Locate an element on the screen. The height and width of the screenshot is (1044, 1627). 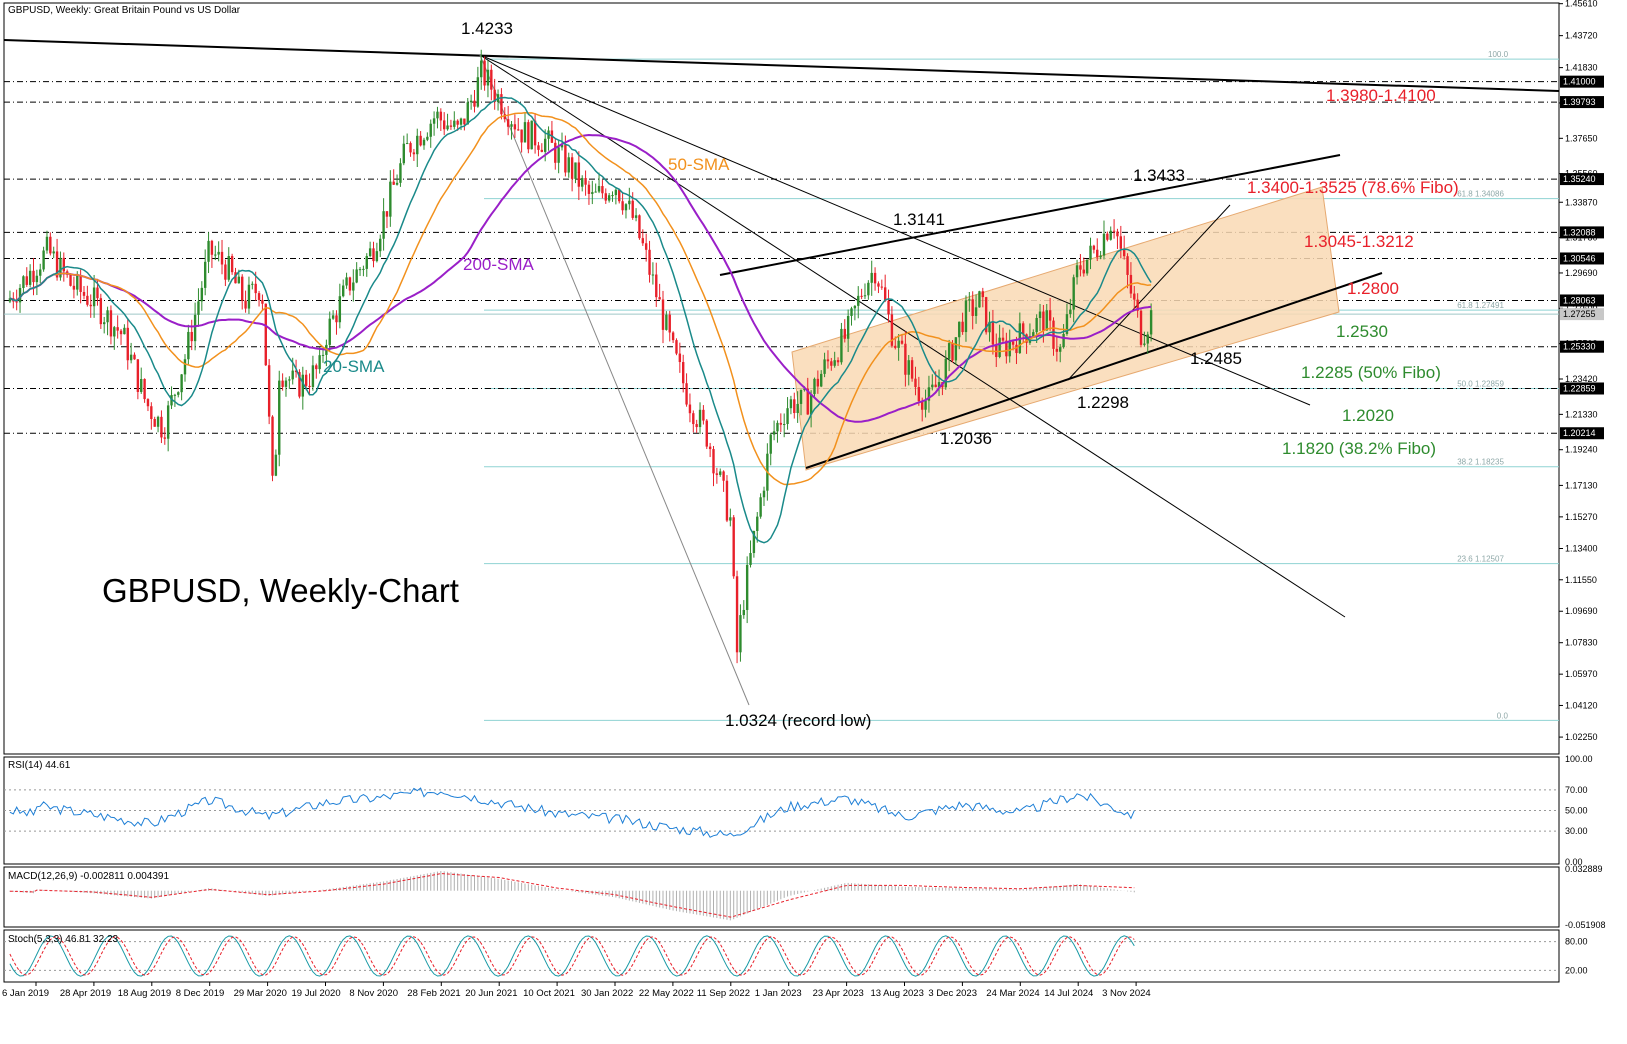
fibo-level-label: 23.6 1.12507 is located at coordinates (1480, 559).